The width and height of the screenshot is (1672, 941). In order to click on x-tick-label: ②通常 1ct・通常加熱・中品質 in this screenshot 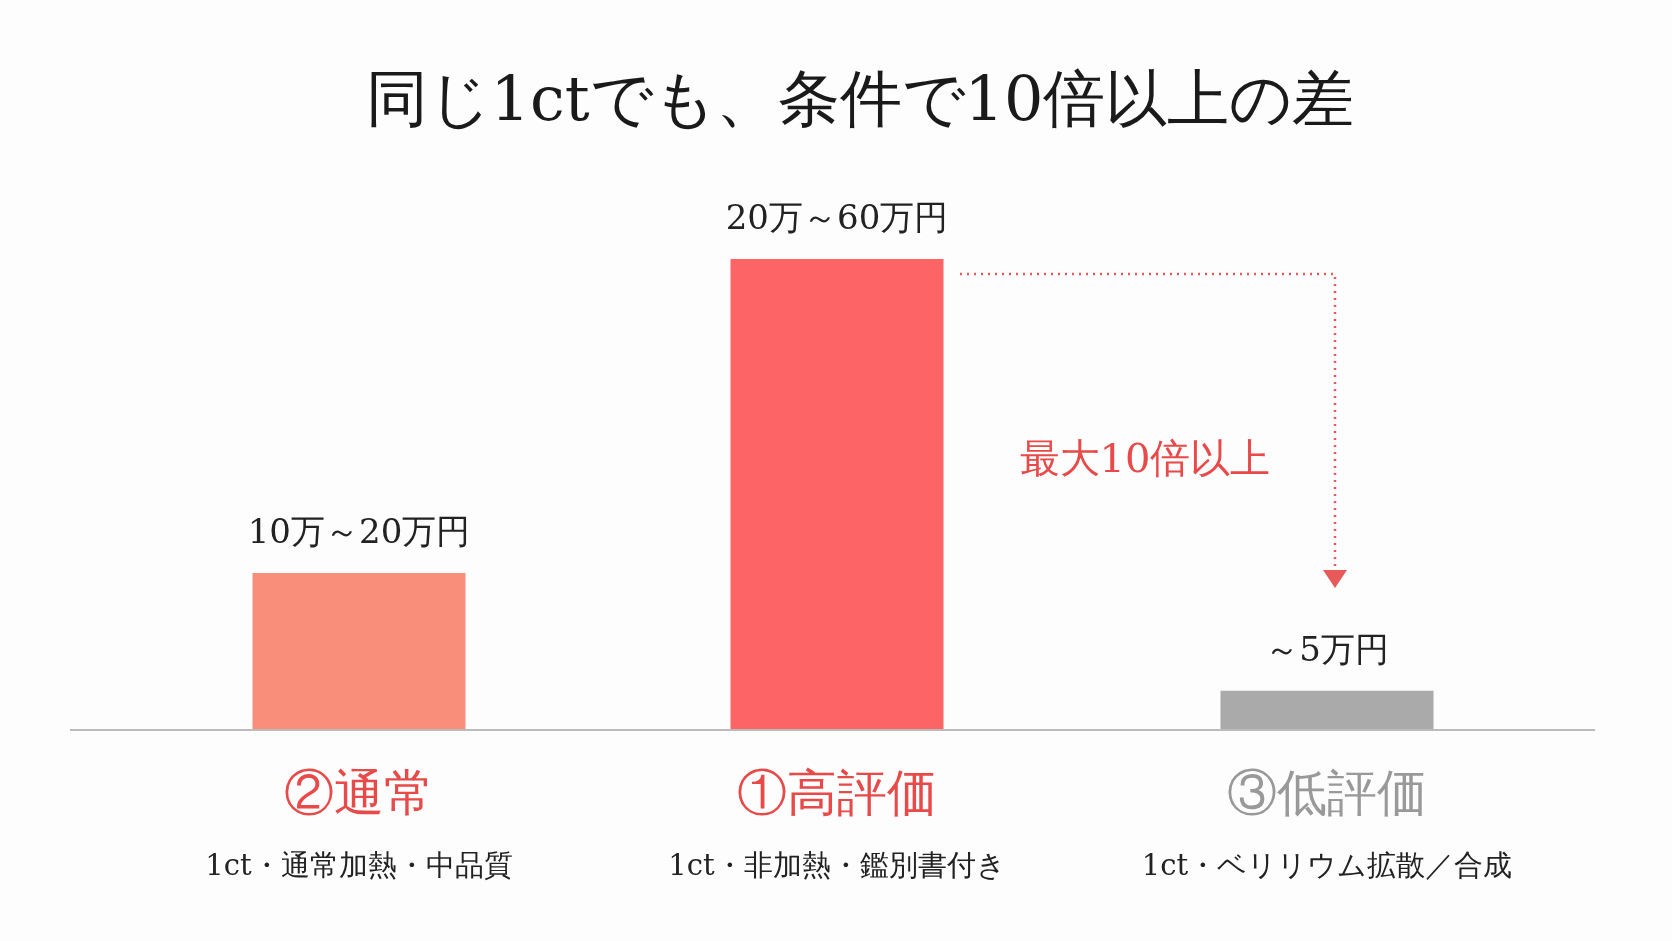, I will do `click(359, 823)`.